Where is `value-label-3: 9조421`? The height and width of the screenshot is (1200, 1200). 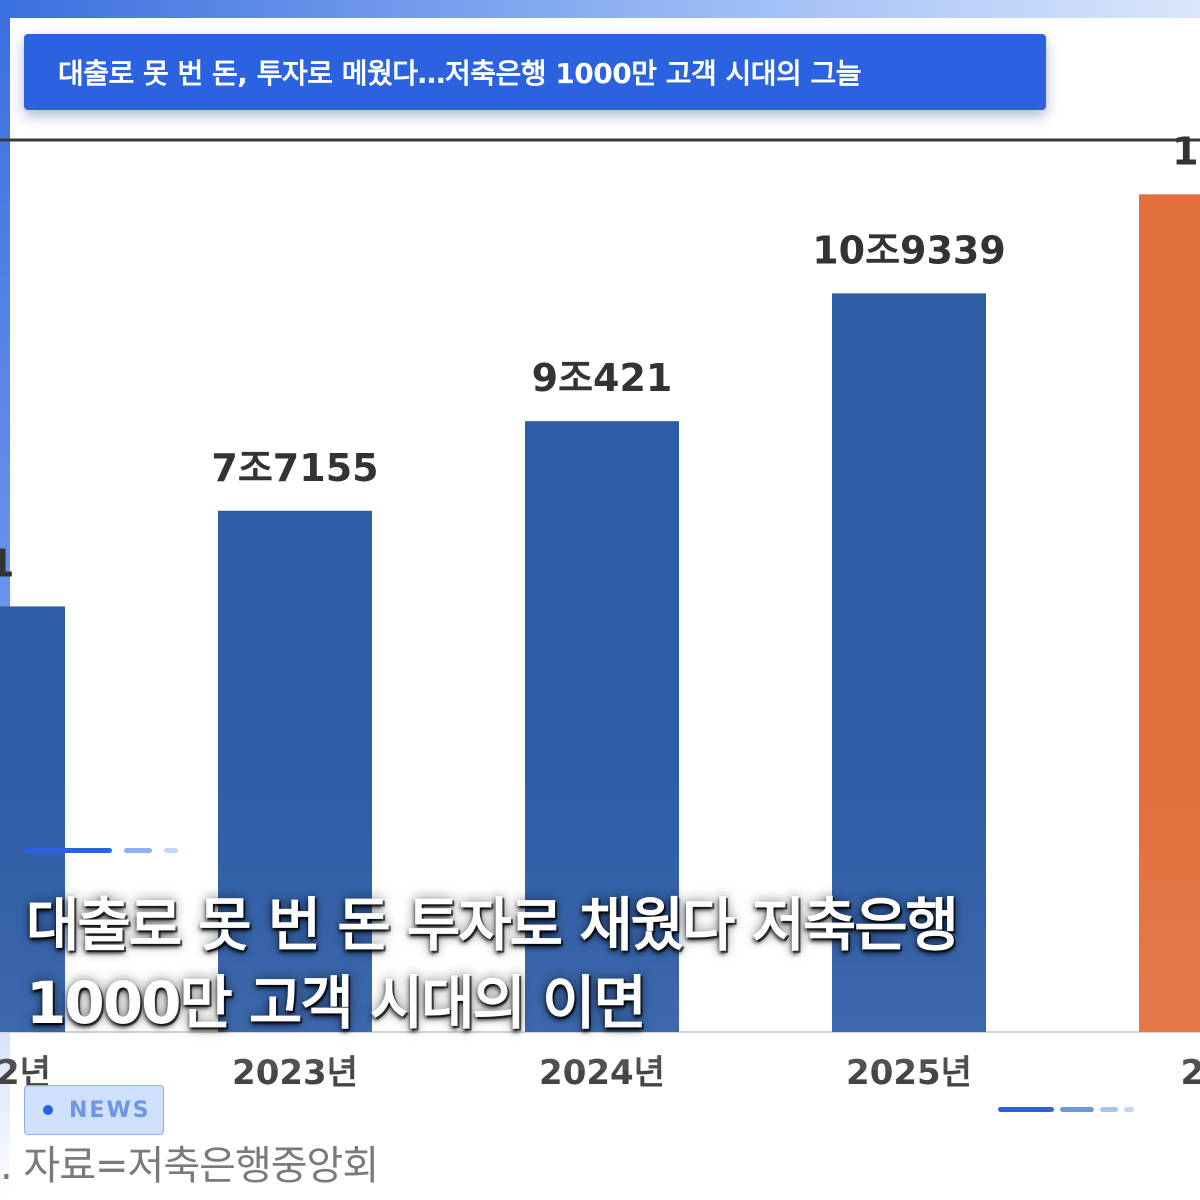
value-label-3: 9조421 is located at coordinates (602, 378).